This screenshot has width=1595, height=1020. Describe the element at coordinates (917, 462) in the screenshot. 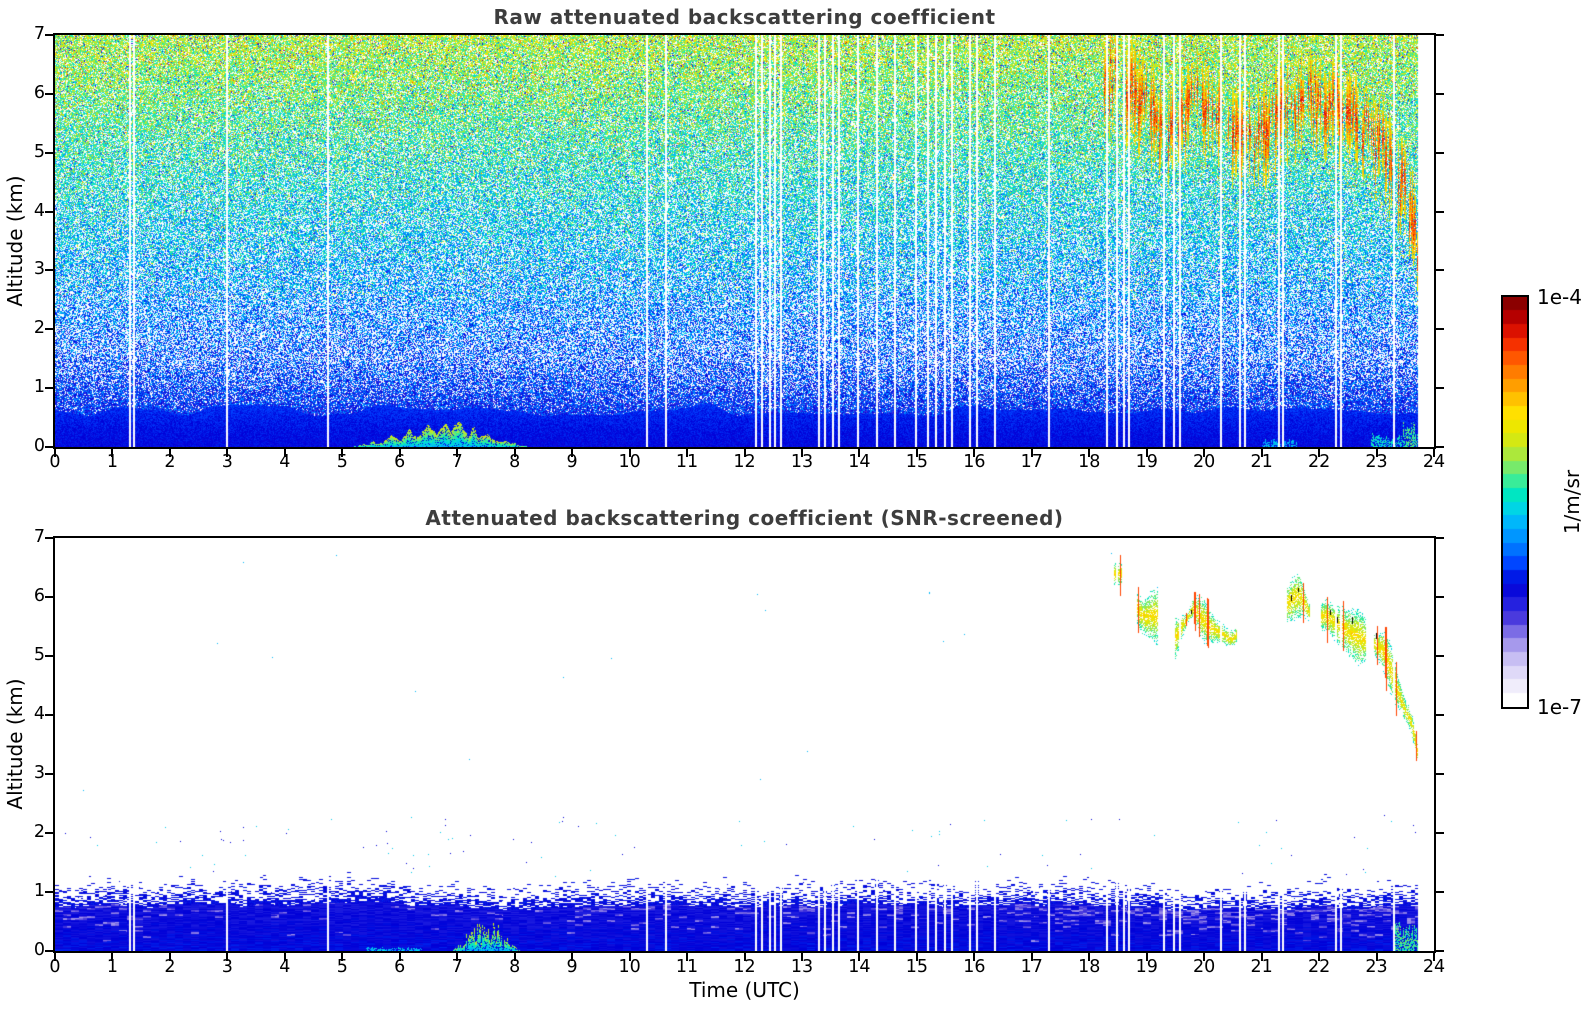

I see `x-tick-label: 15` at that location.